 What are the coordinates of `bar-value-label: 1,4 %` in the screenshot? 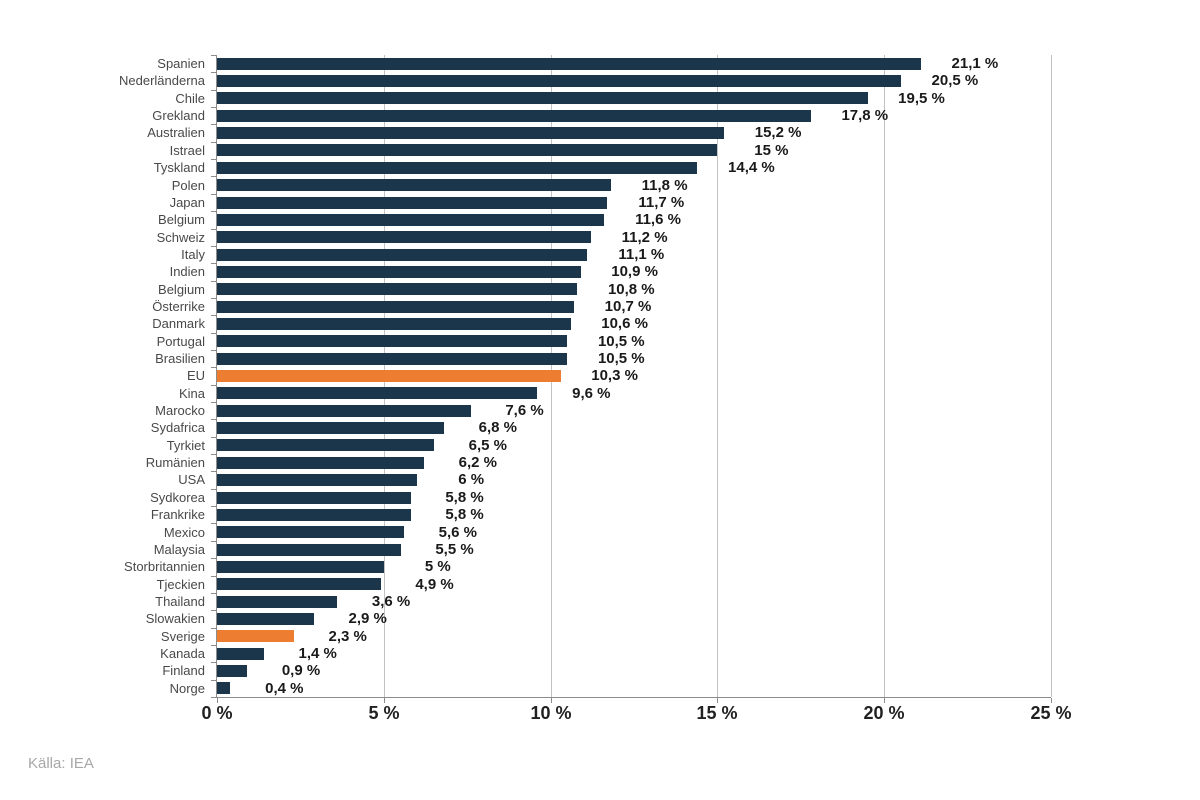 It's located at (317, 653).